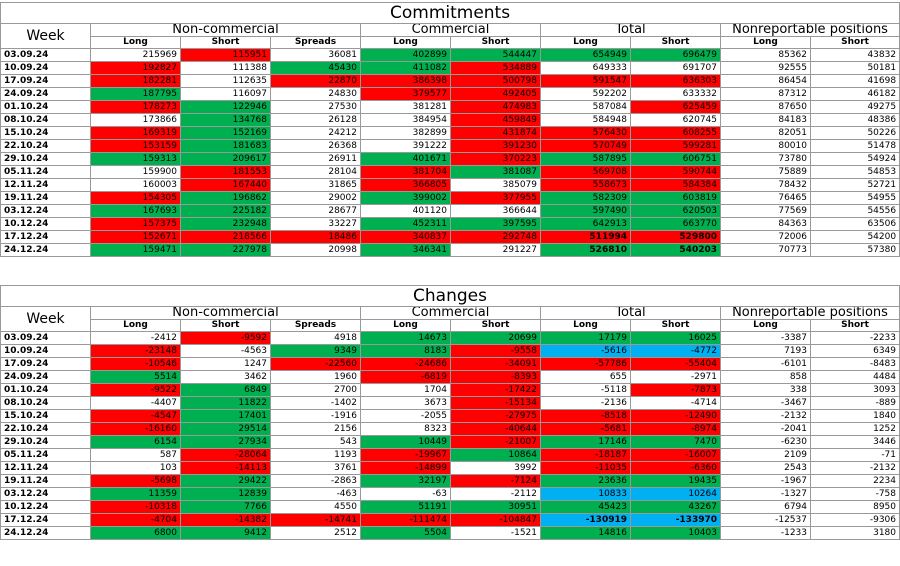 This screenshot has height=566, width=900. Describe the element at coordinates (765, 403) in the screenshot. I see `value-cell: -3467` at that location.